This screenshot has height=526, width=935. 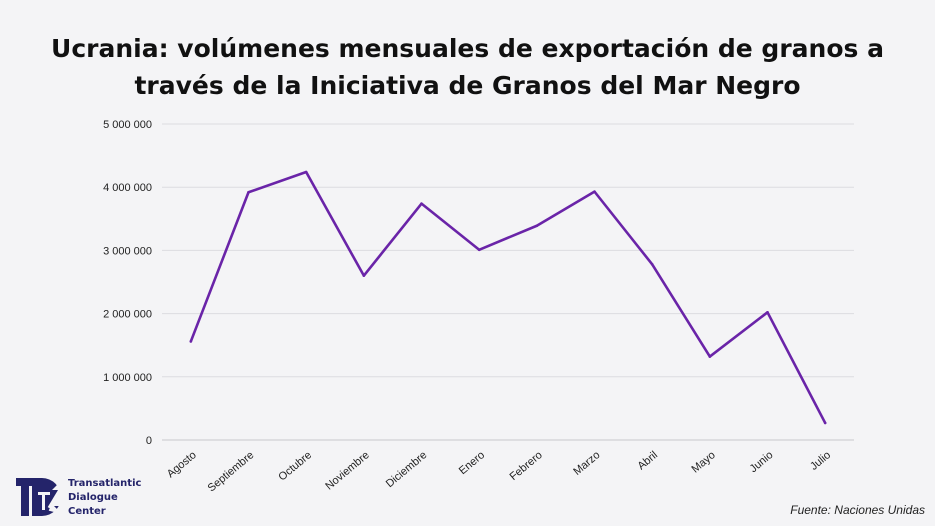 What do you see at coordinates (762, 462) in the screenshot?
I see `x-tick-label: Junio` at bounding box center [762, 462].